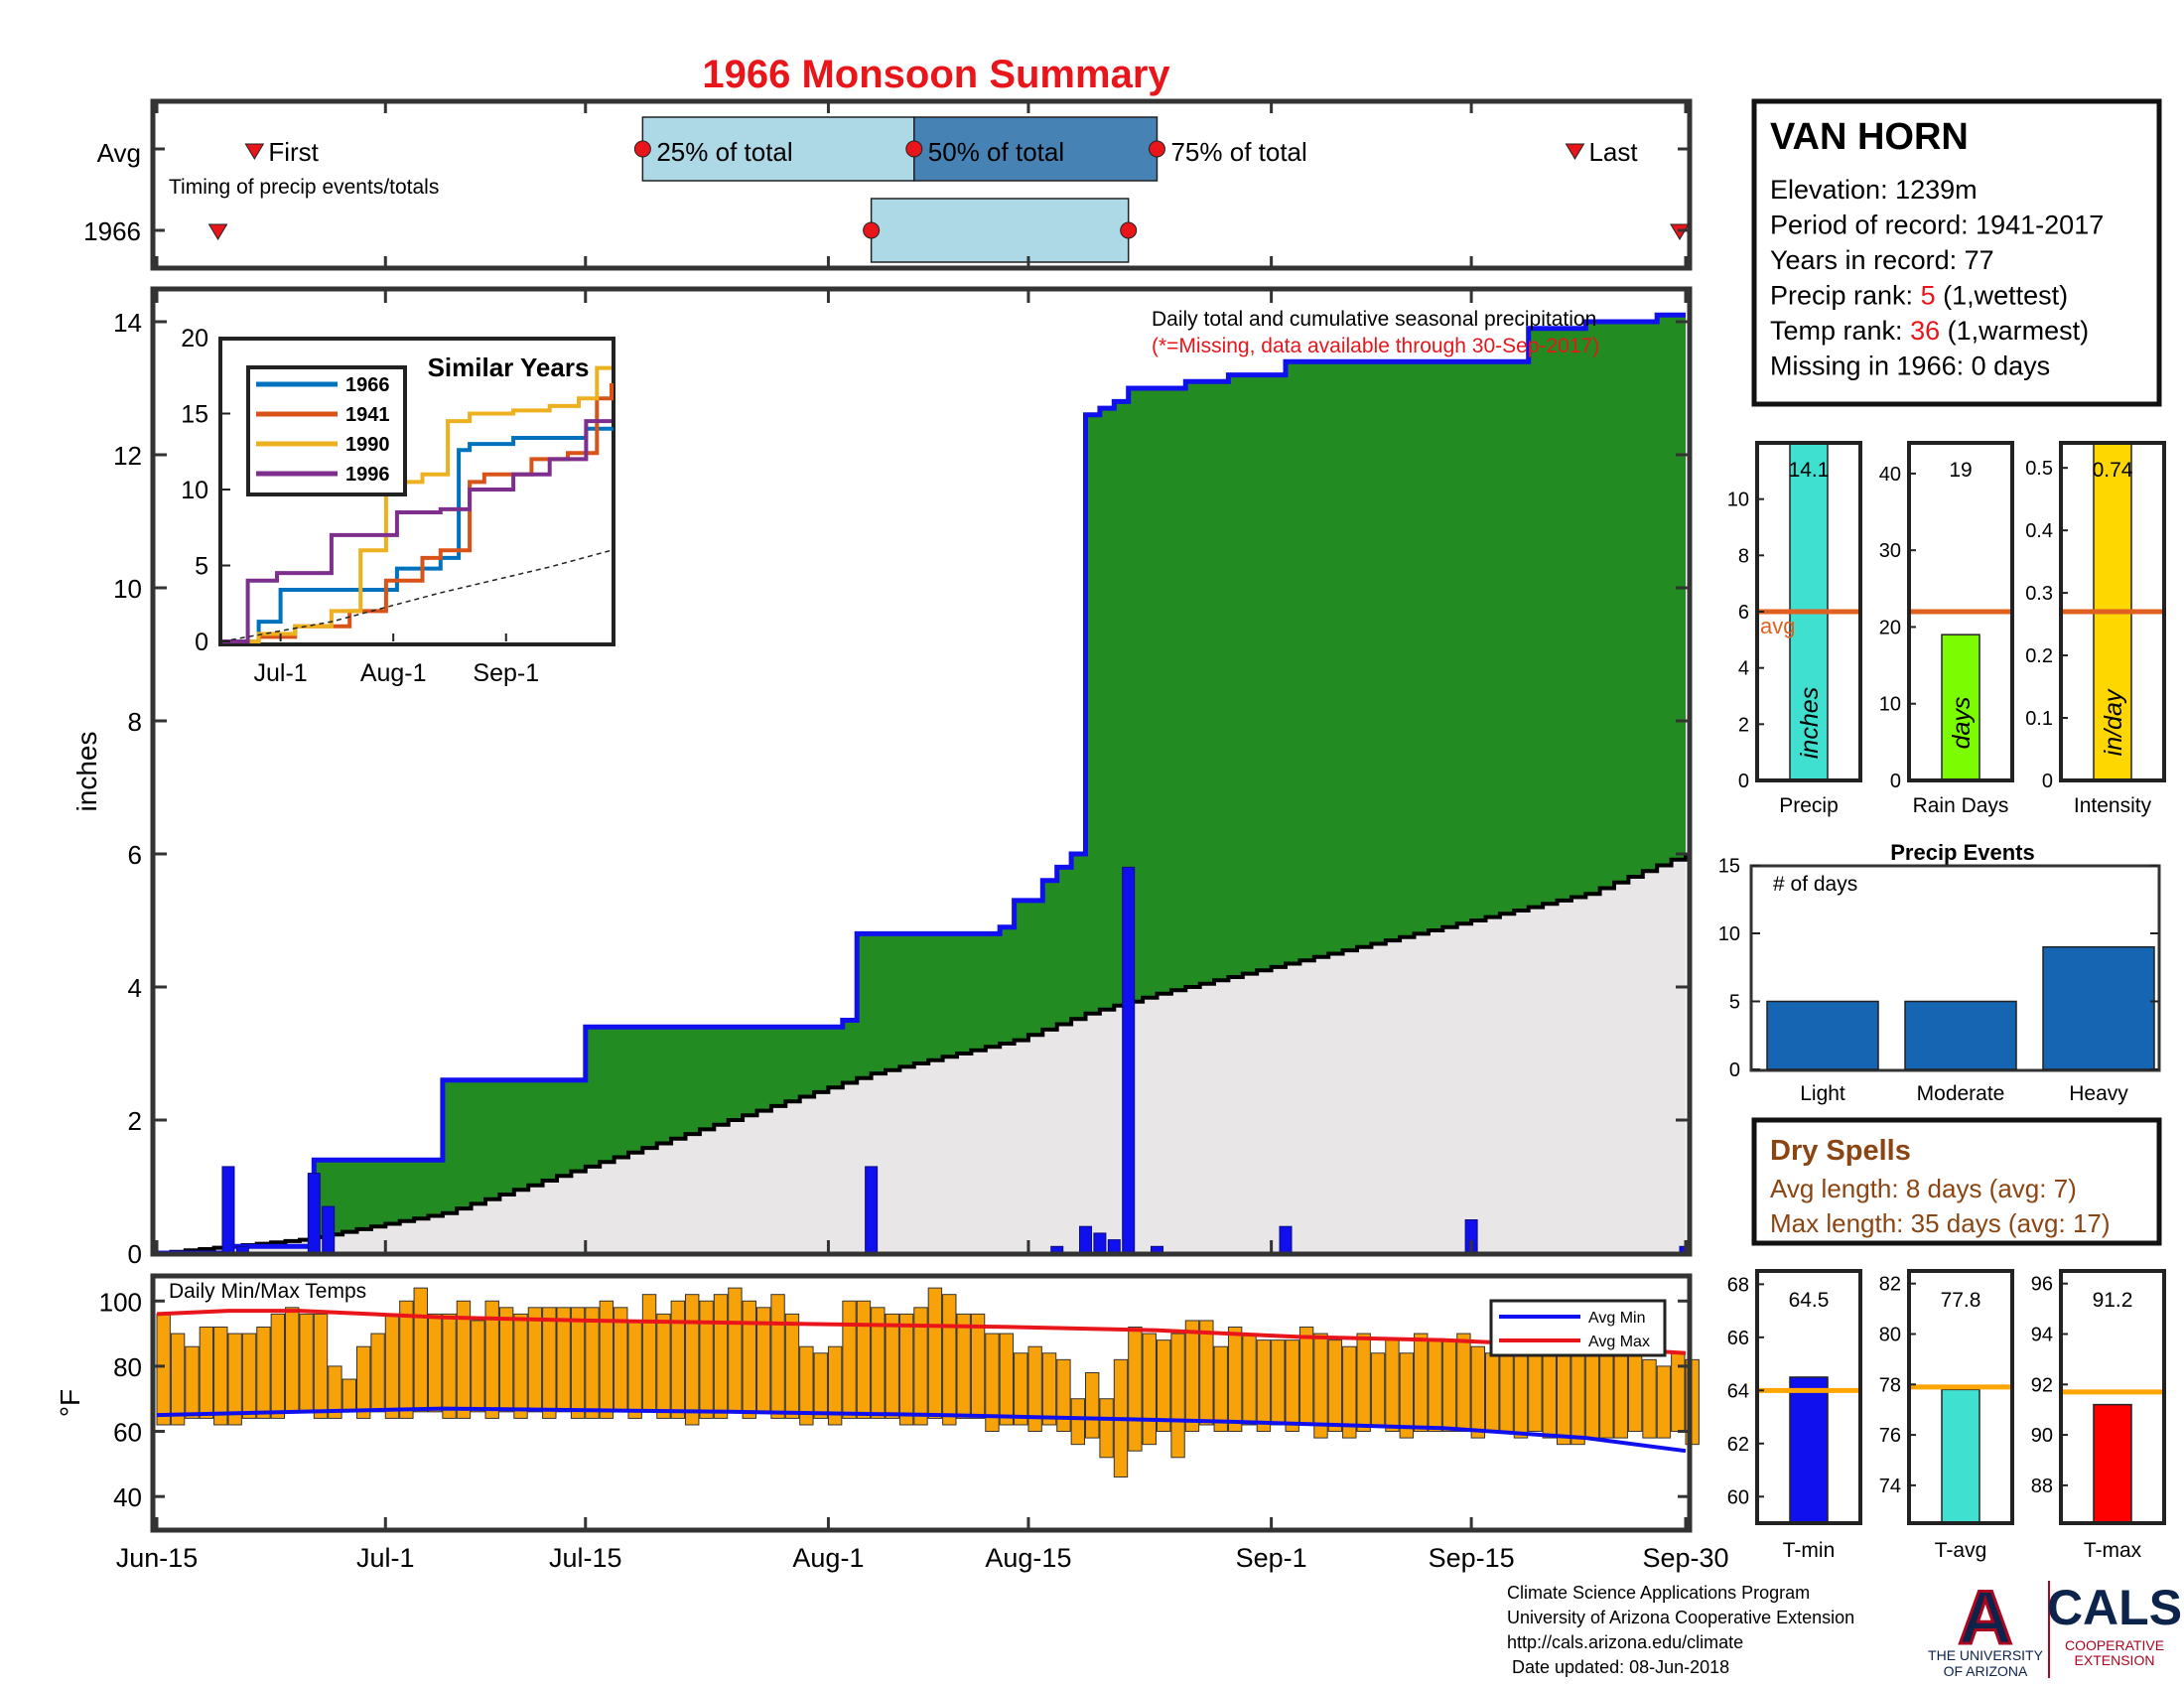 This screenshot has width=2184, height=1688. I want to click on events-tick-label-0: 0, so click(1734, 1070).